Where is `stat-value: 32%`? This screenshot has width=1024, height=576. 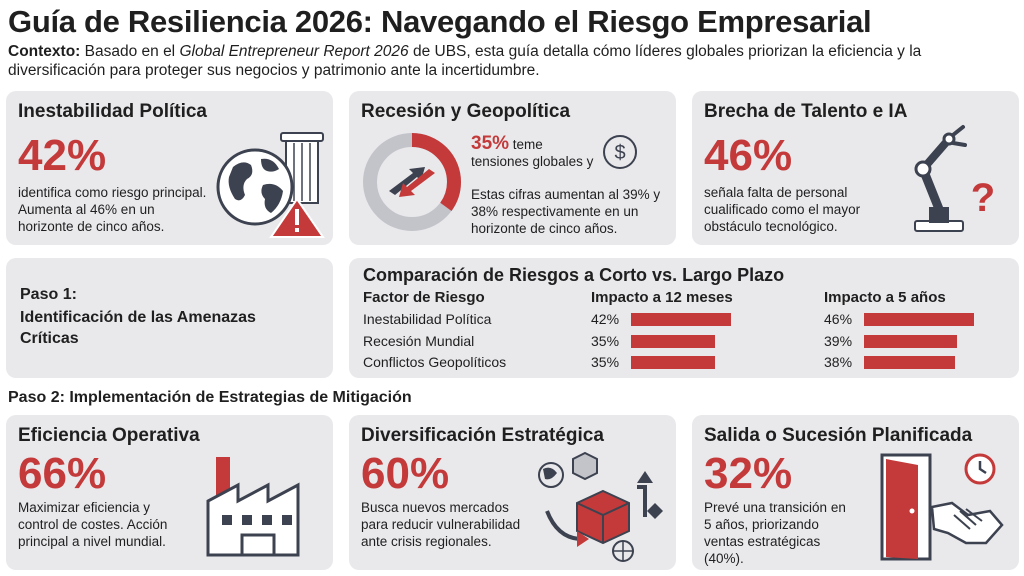
stat-value: 32% is located at coordinates (748, 473).